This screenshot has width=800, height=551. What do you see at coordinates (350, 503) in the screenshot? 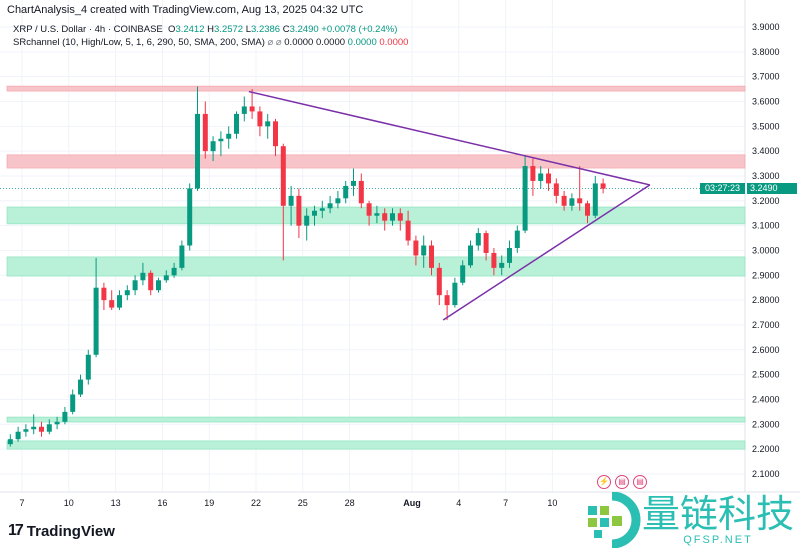
I see `x-tick-label: 28` at bounding box center [350, 503].